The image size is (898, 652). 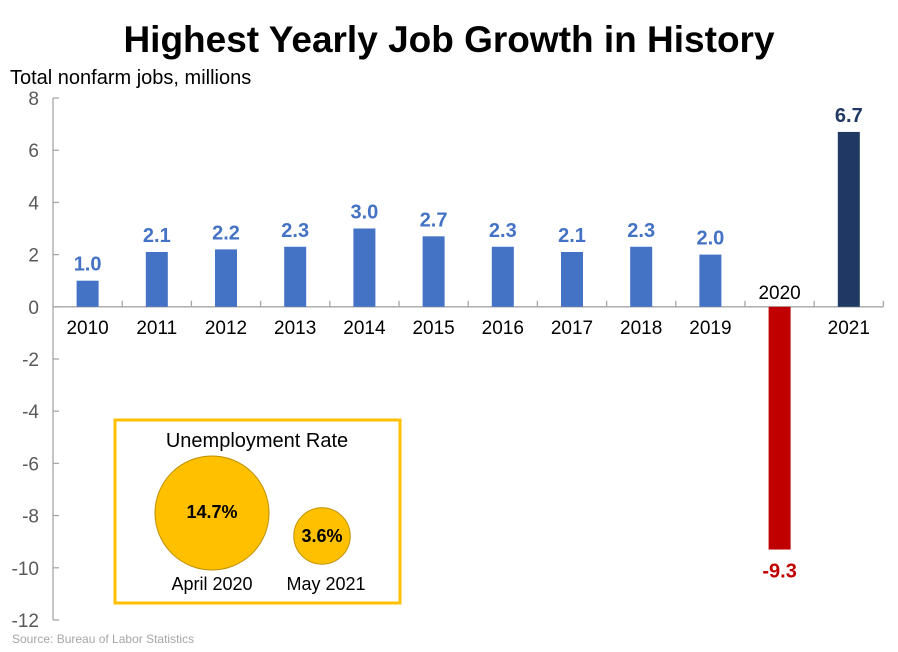 I want to click on x-tick-label-2020: 2020, so click(x=779, y=293).